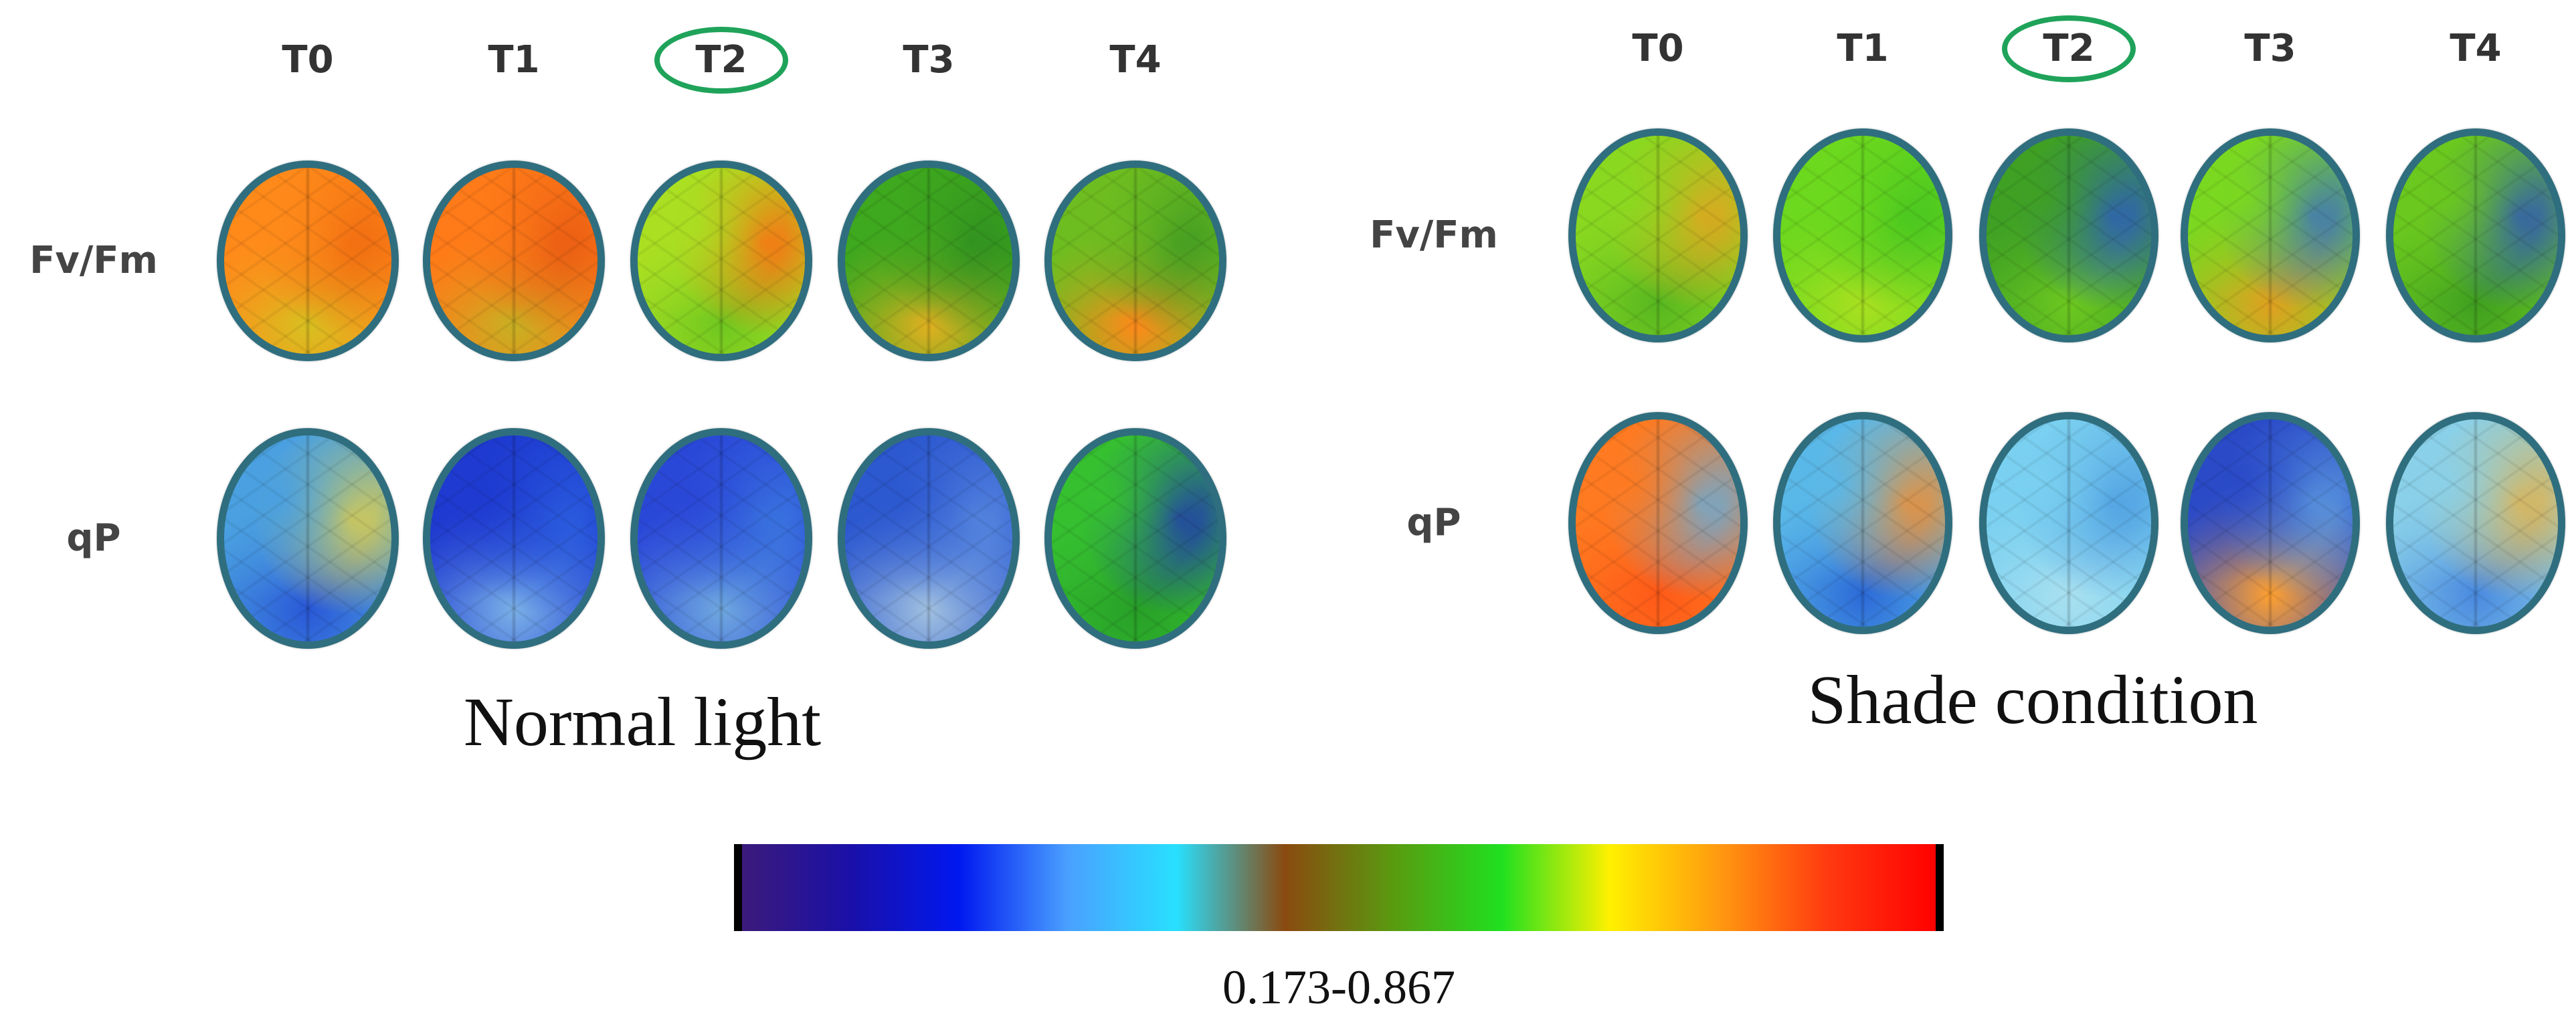  I want to click on colorbar-range-label: 0.173-0.867, so click(1338, 987).